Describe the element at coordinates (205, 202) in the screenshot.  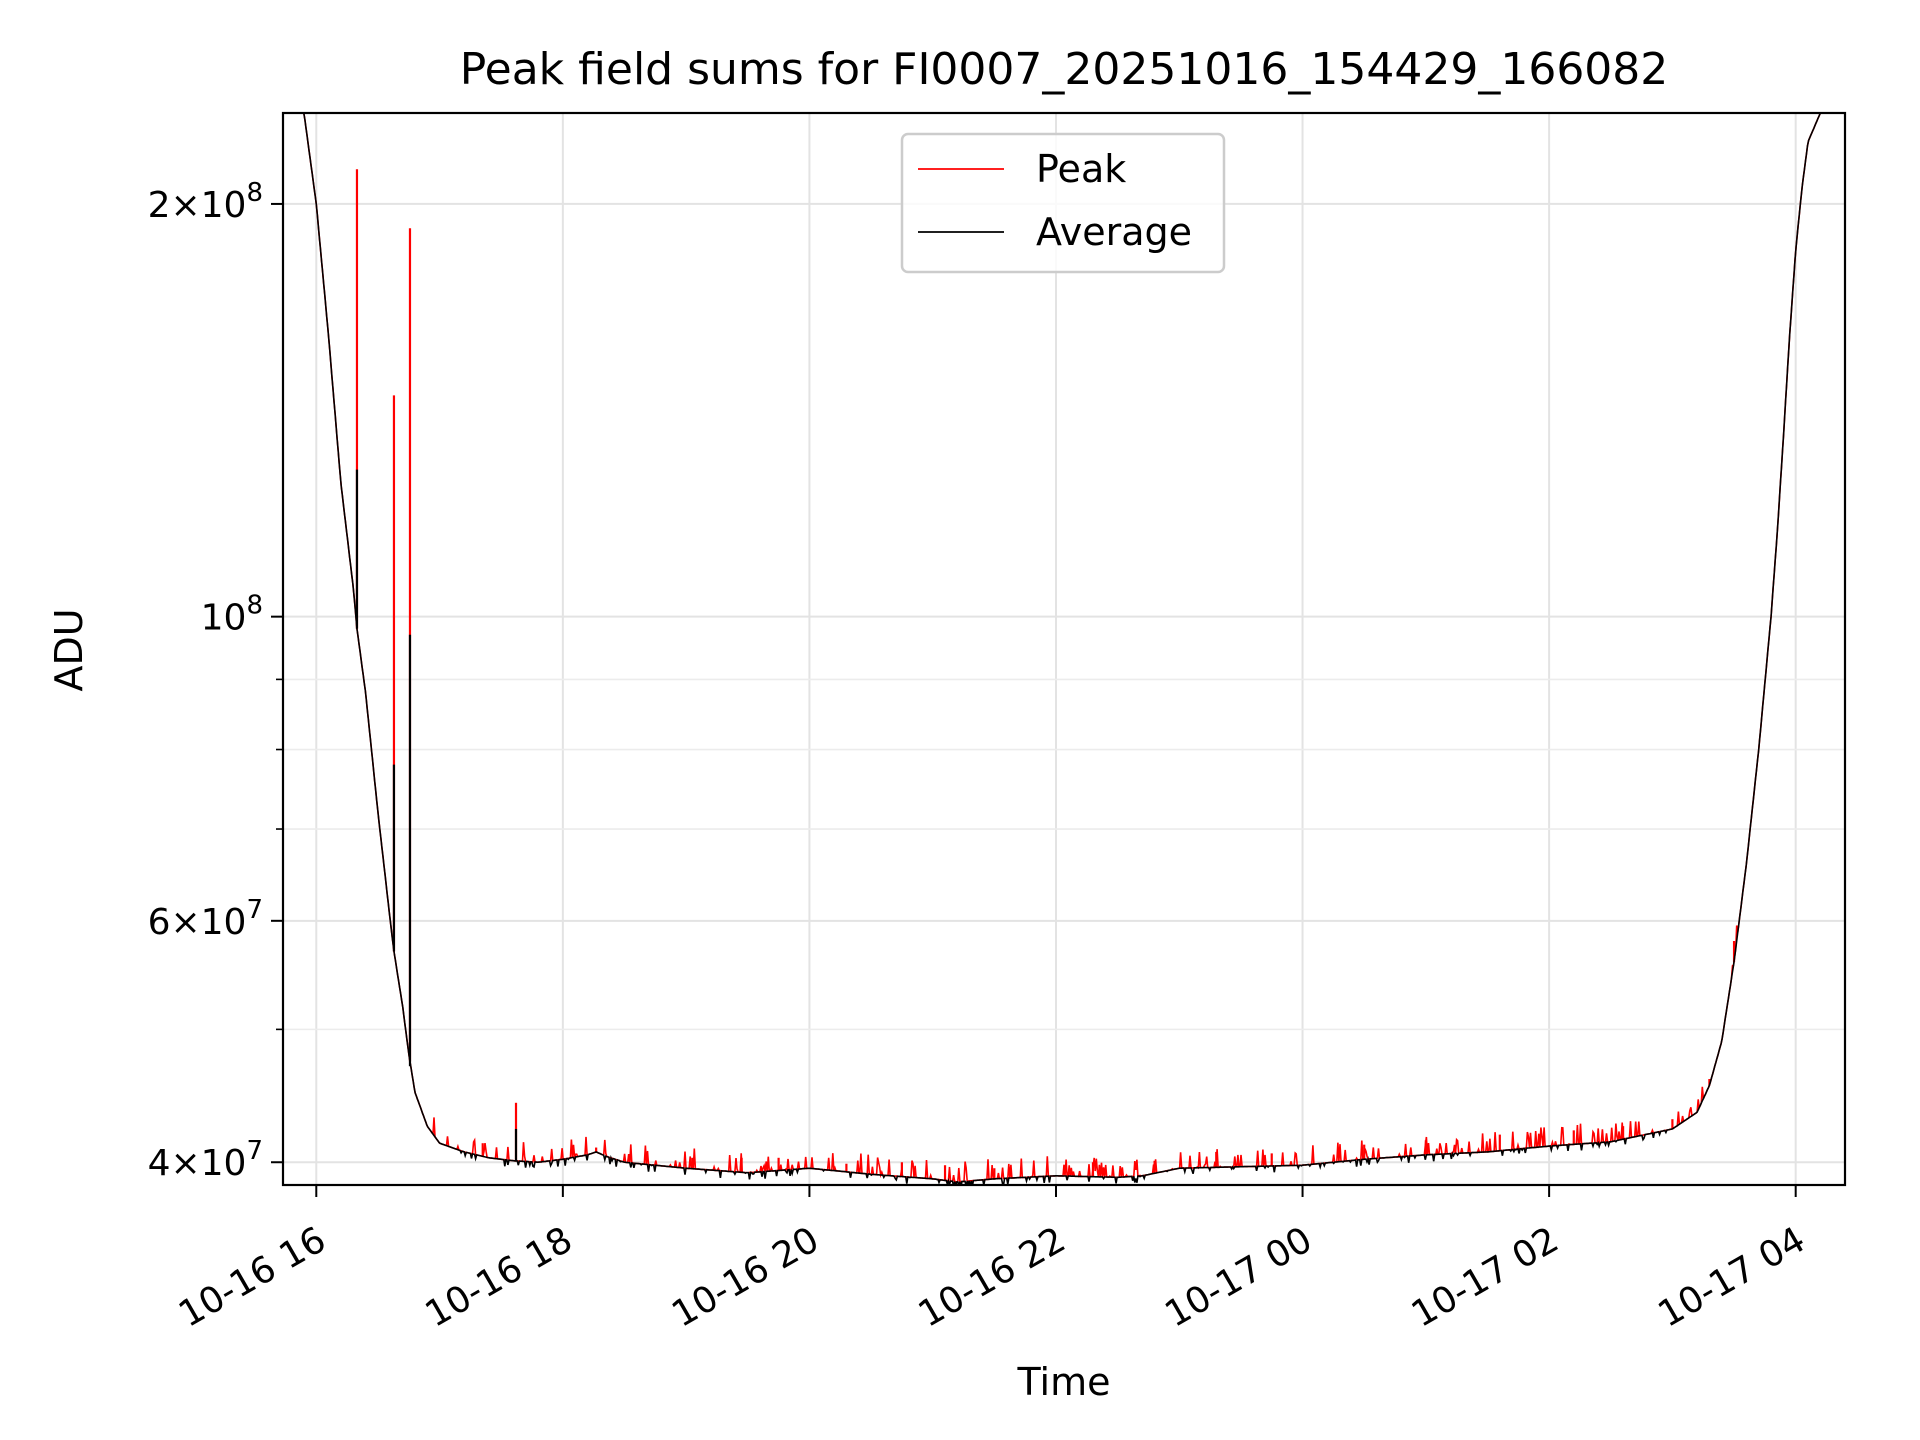
I see `y-tick-label: 2×108` at that location.